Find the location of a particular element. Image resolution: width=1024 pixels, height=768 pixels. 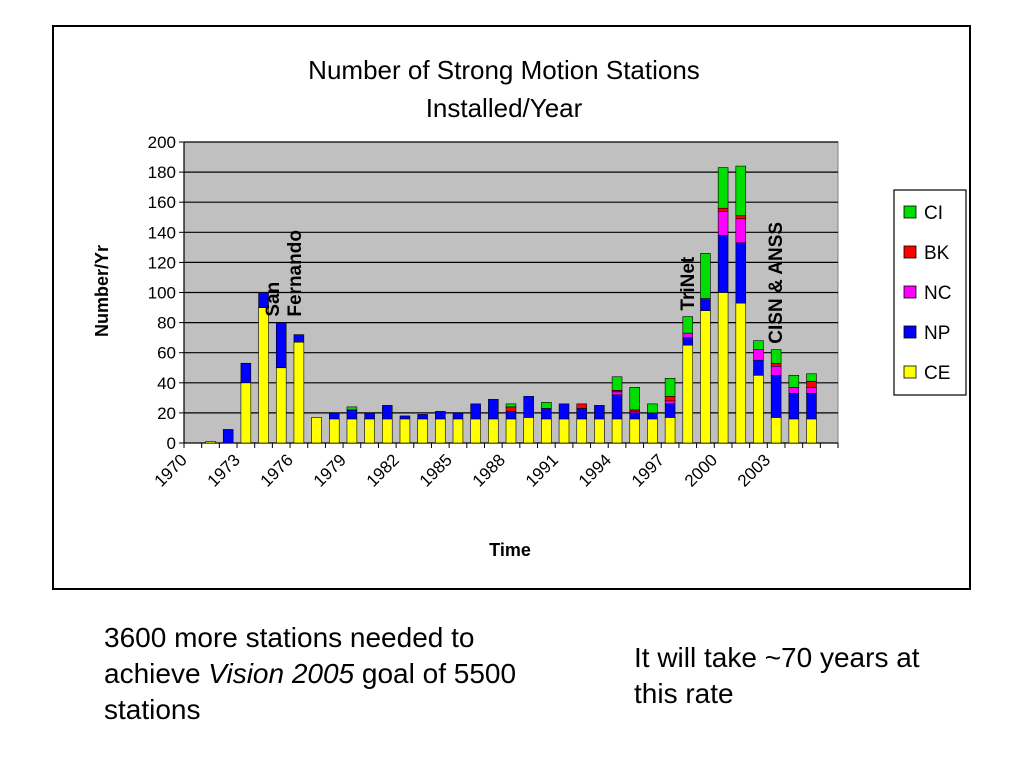

y-tick-label: 160 is located at coordinates (162, 202).